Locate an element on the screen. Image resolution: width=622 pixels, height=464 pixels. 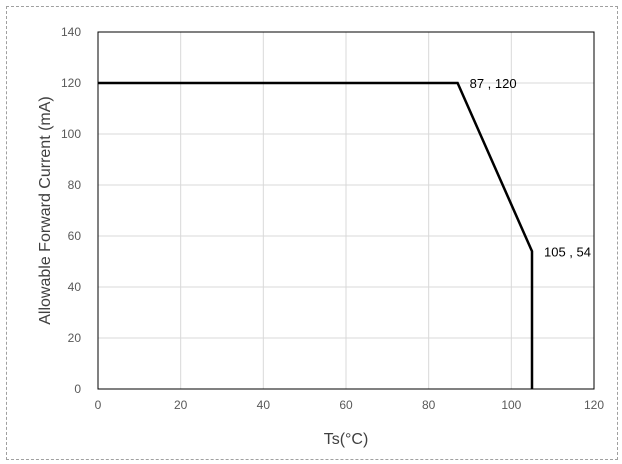
x-tick-label: 100 is located at coordinates (511, 405).